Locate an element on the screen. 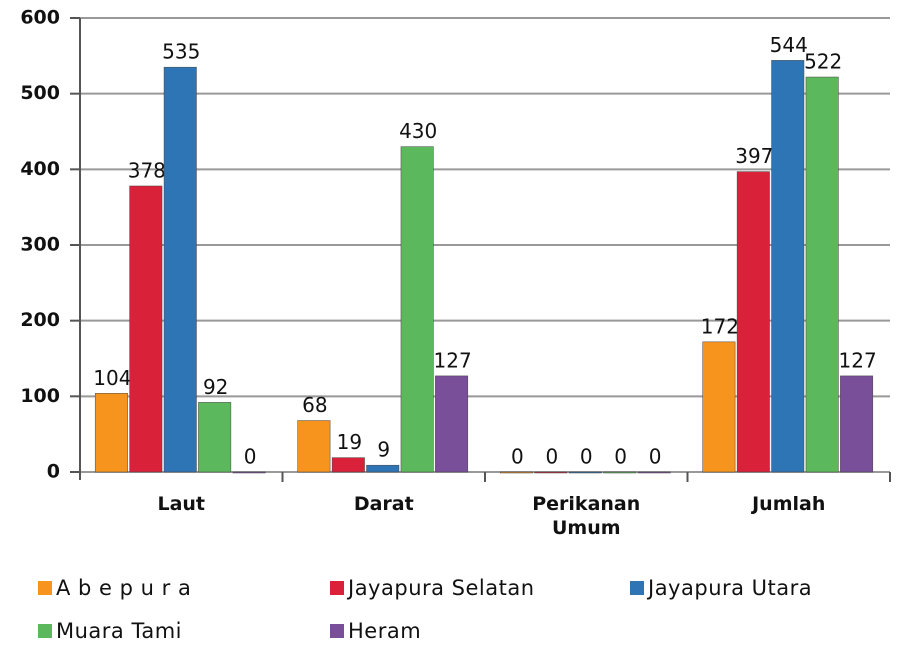 The image size is (899, 645). data-label: 522 is located at coordinates (823, 62).